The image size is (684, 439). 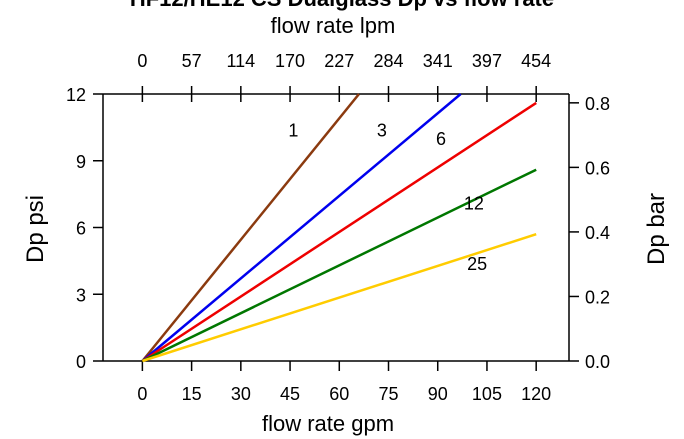 I want to click on y2-tick-label: 0.0, so click(x=597, y=362).